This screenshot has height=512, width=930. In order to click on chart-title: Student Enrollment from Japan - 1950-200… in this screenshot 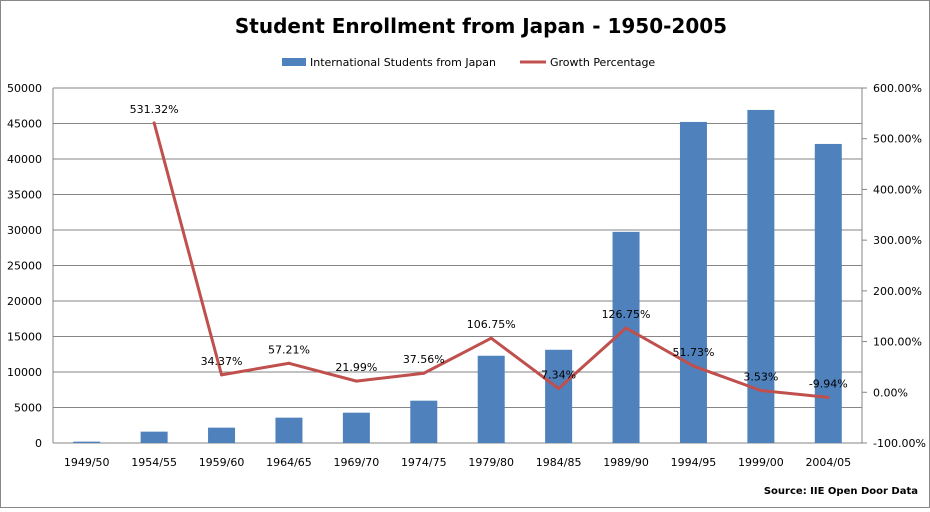, I will do `click(481, 26)`.